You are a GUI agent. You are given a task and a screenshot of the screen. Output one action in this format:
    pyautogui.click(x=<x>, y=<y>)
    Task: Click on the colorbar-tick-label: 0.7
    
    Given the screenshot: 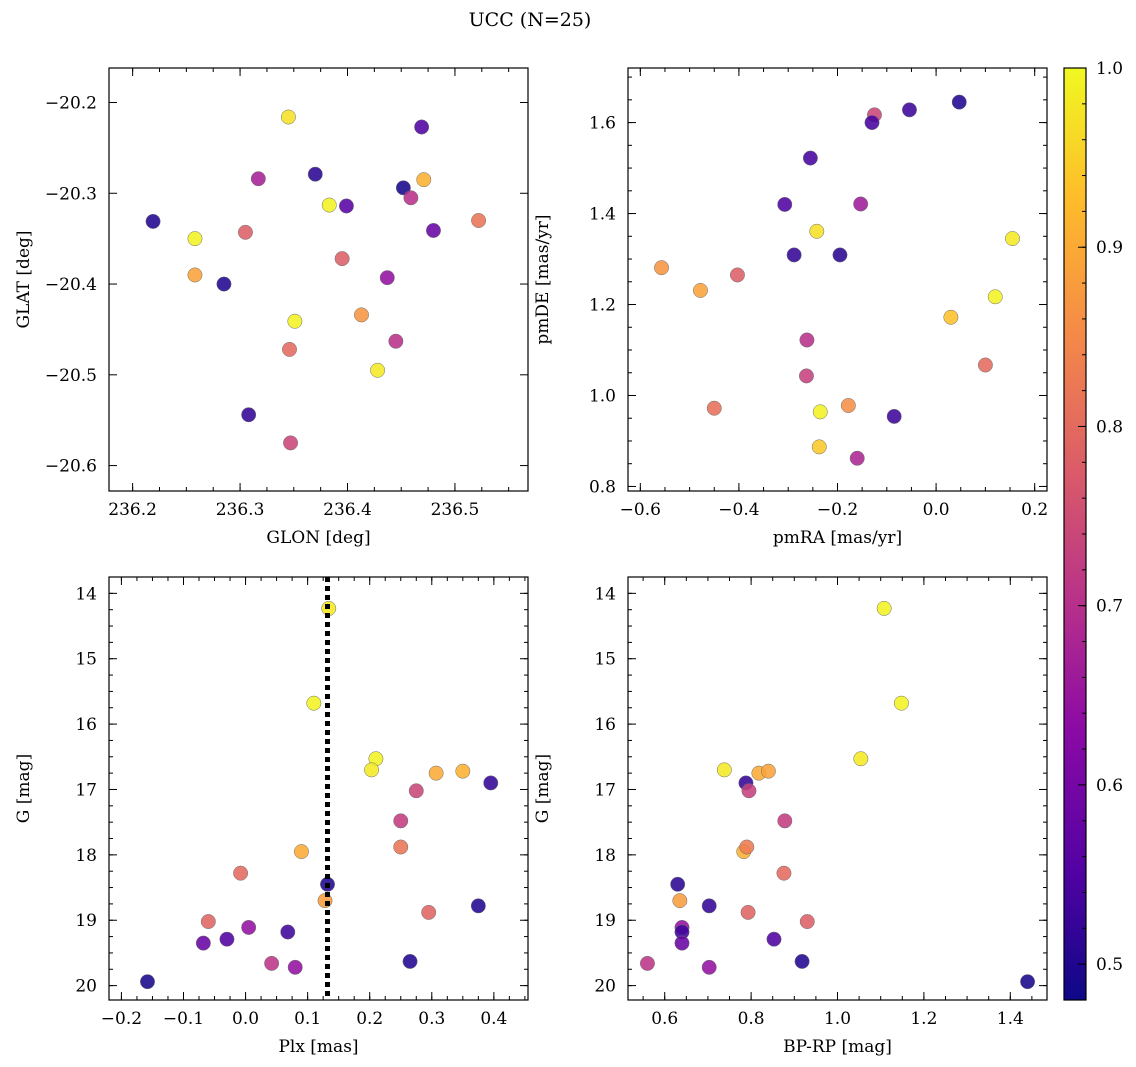 What is the action you would take?
    pyautogui.click(x=1109, y=607)
    